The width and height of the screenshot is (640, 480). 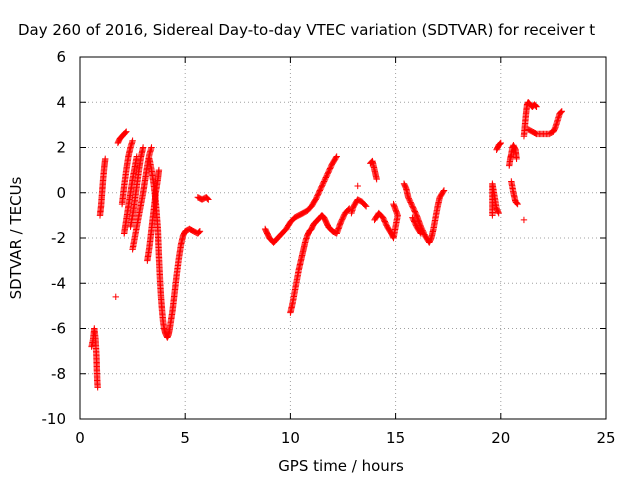 What do you see at coordinates (500, 438) in the screenshot?
I see `x-tick-label: 20` at bounding box center [500, 438].